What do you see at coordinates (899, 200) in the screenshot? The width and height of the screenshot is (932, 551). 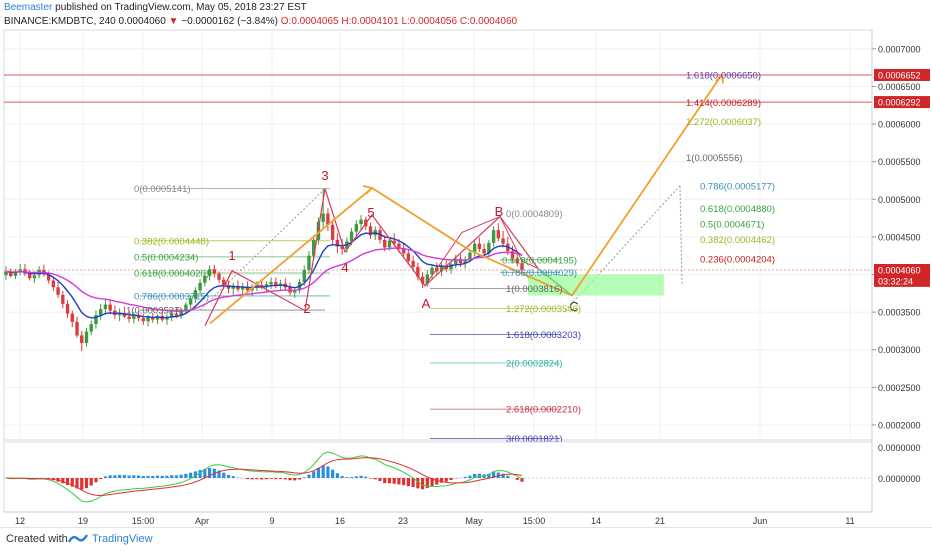 I see `y-tick-label: 0.0005000` at bounding box center [899, 200].